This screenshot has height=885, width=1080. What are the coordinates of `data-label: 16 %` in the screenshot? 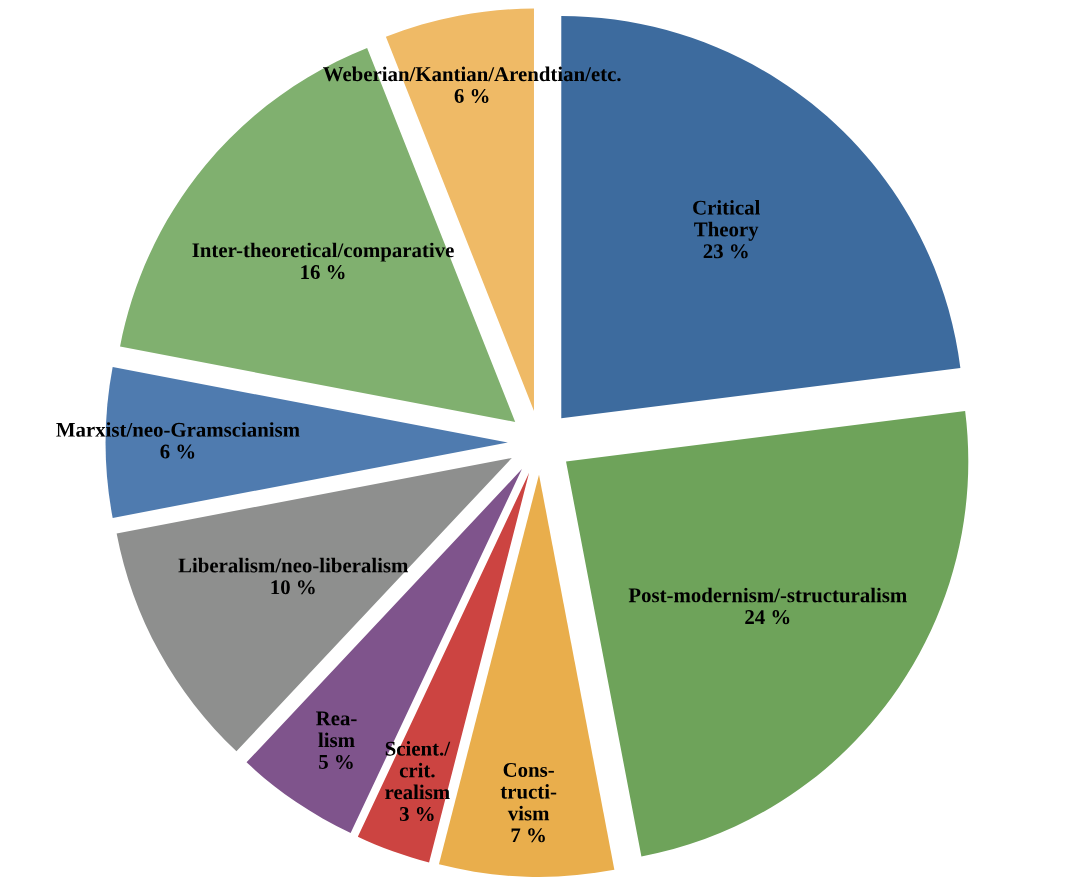 It's located at (323, 272).